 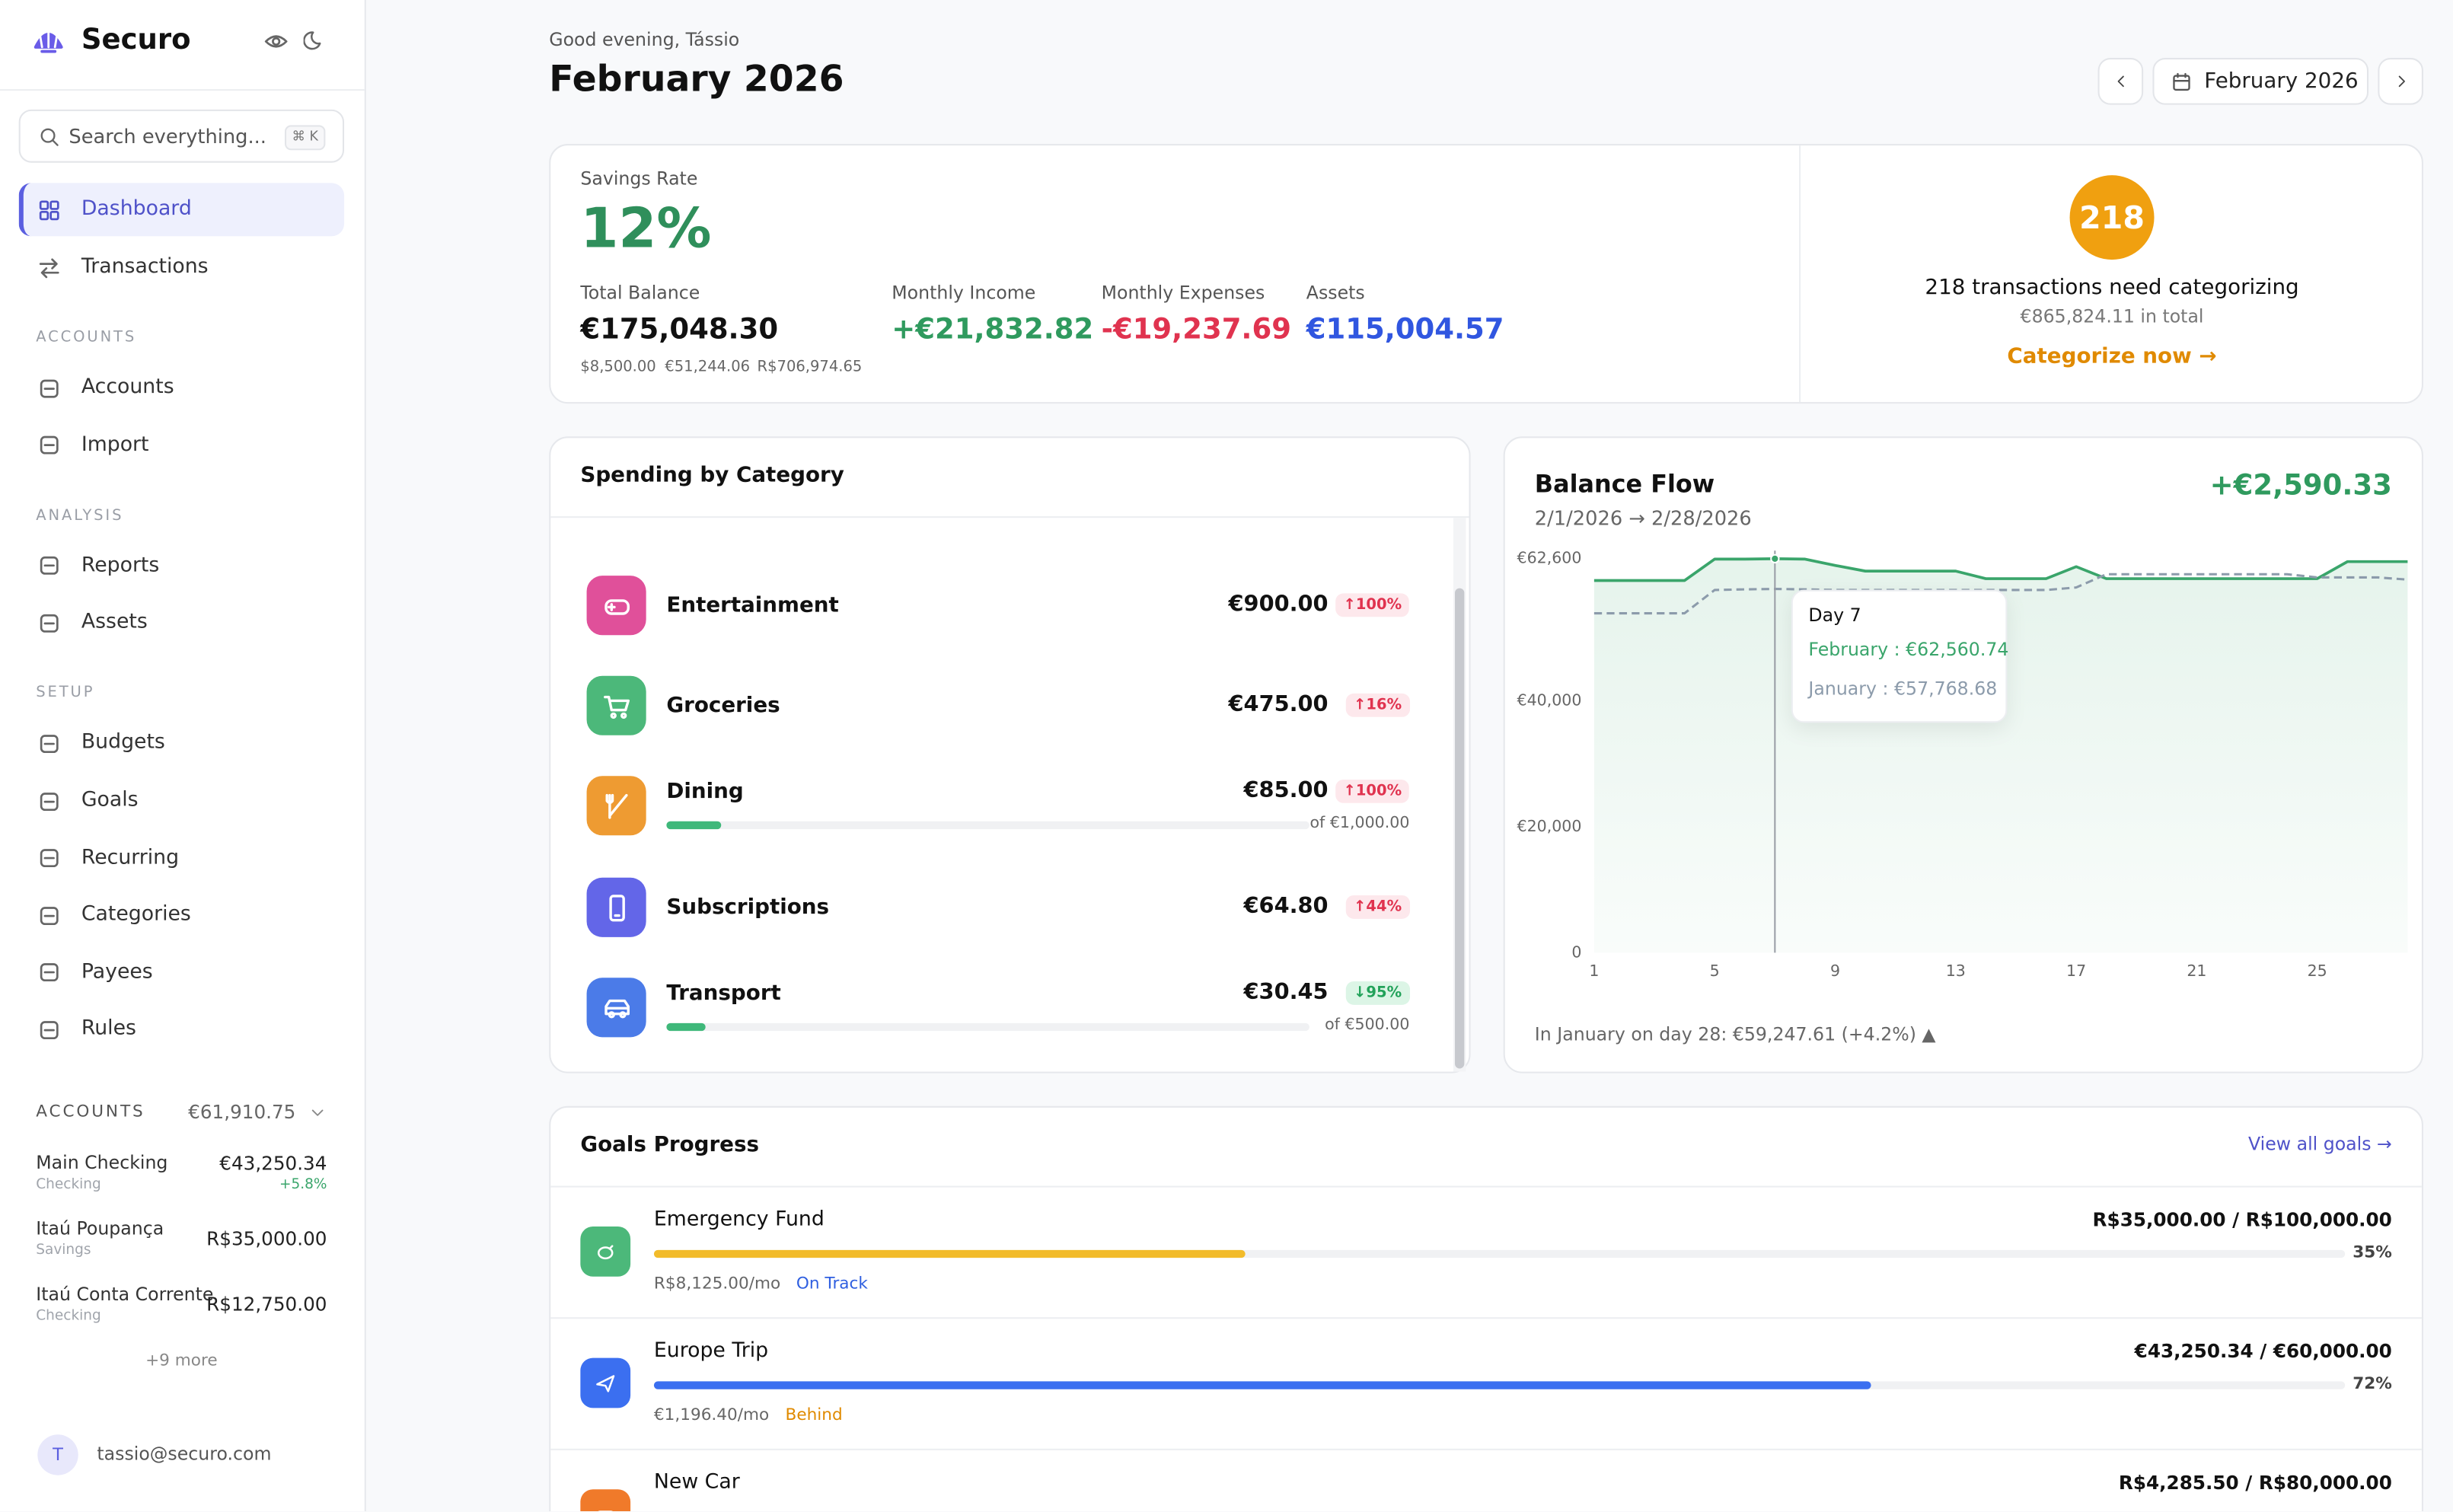 I want to click on categorize-link: Categorize now →, so click(x=2112, y=356).